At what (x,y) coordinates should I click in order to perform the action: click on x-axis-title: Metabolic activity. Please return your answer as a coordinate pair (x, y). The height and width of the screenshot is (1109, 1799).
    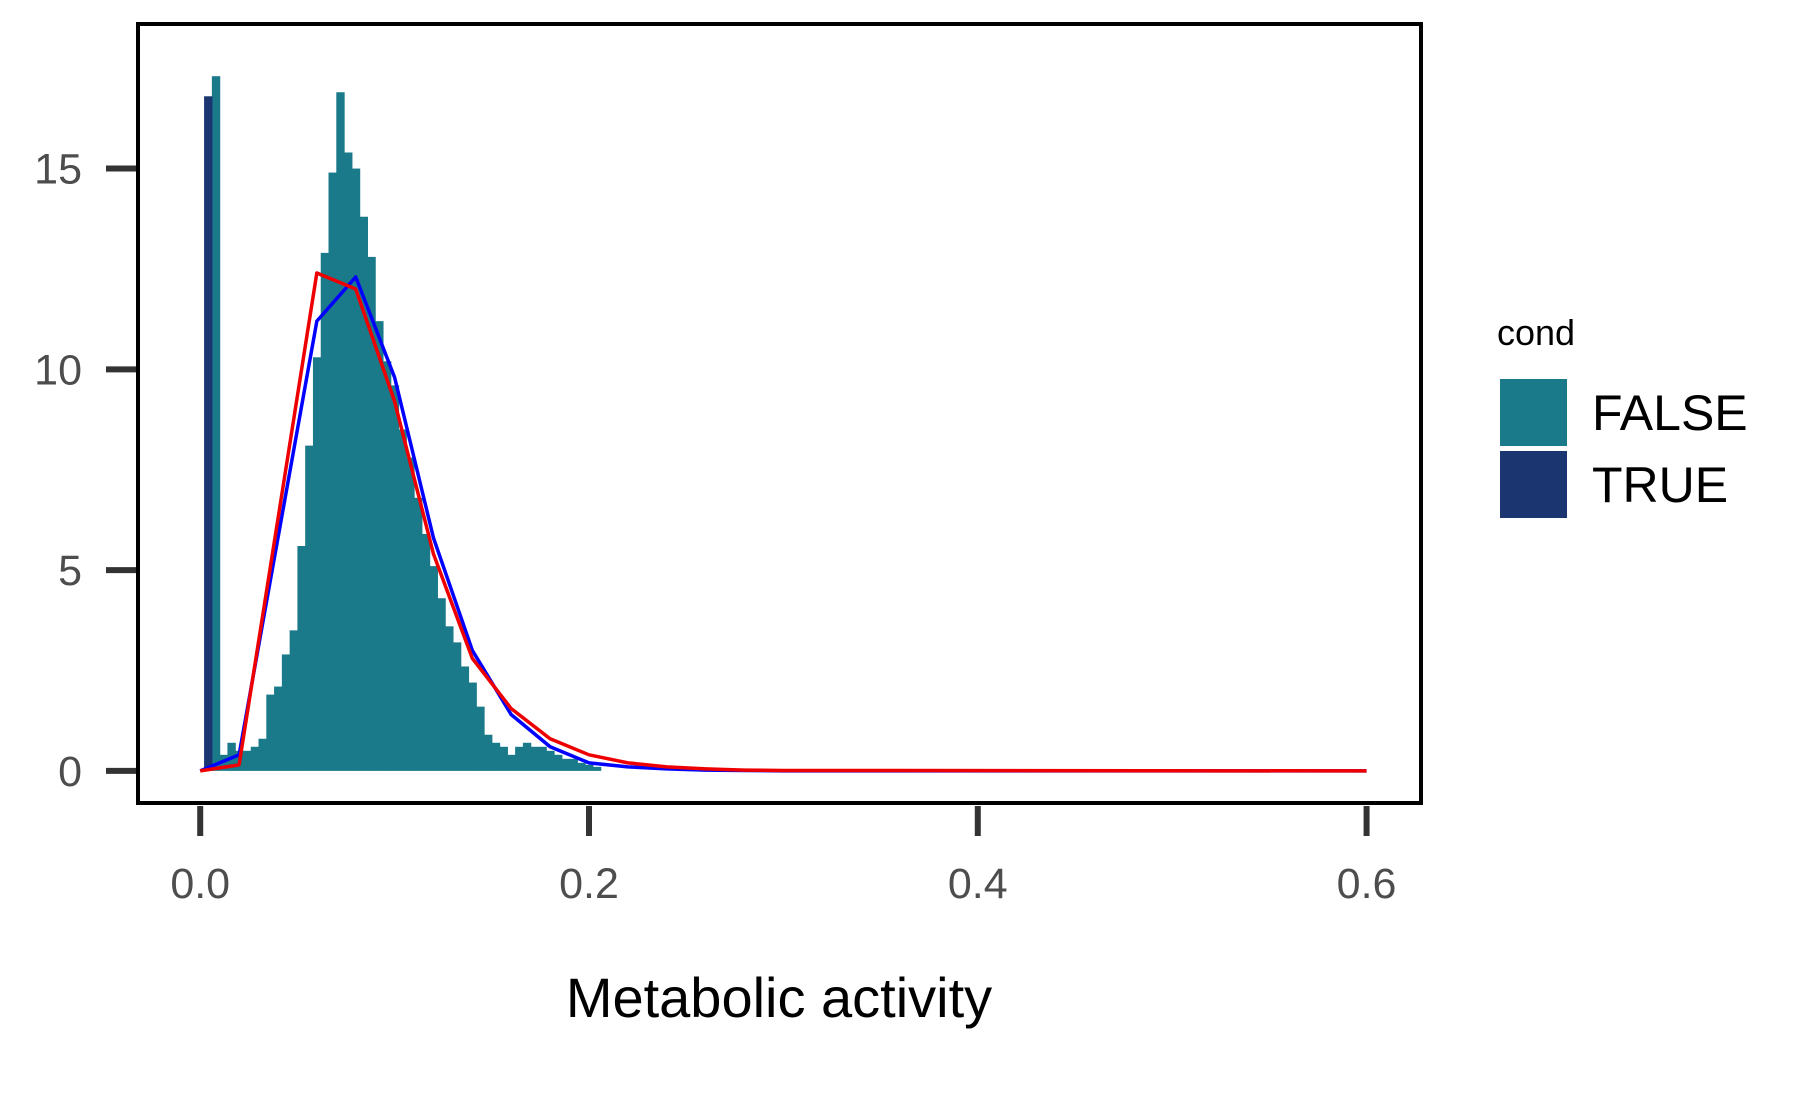
    Looking at the image, I should click on (779, 997).